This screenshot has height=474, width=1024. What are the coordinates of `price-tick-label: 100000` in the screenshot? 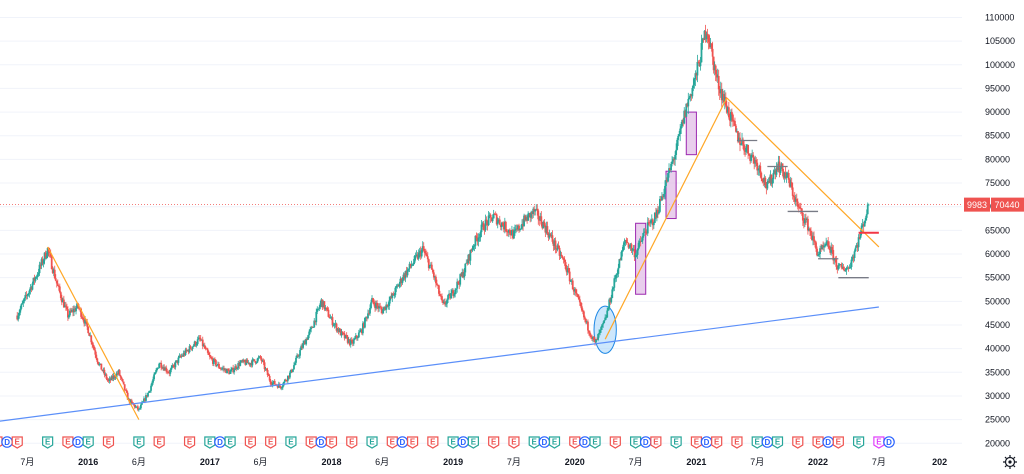 It's located at (1000, 65).